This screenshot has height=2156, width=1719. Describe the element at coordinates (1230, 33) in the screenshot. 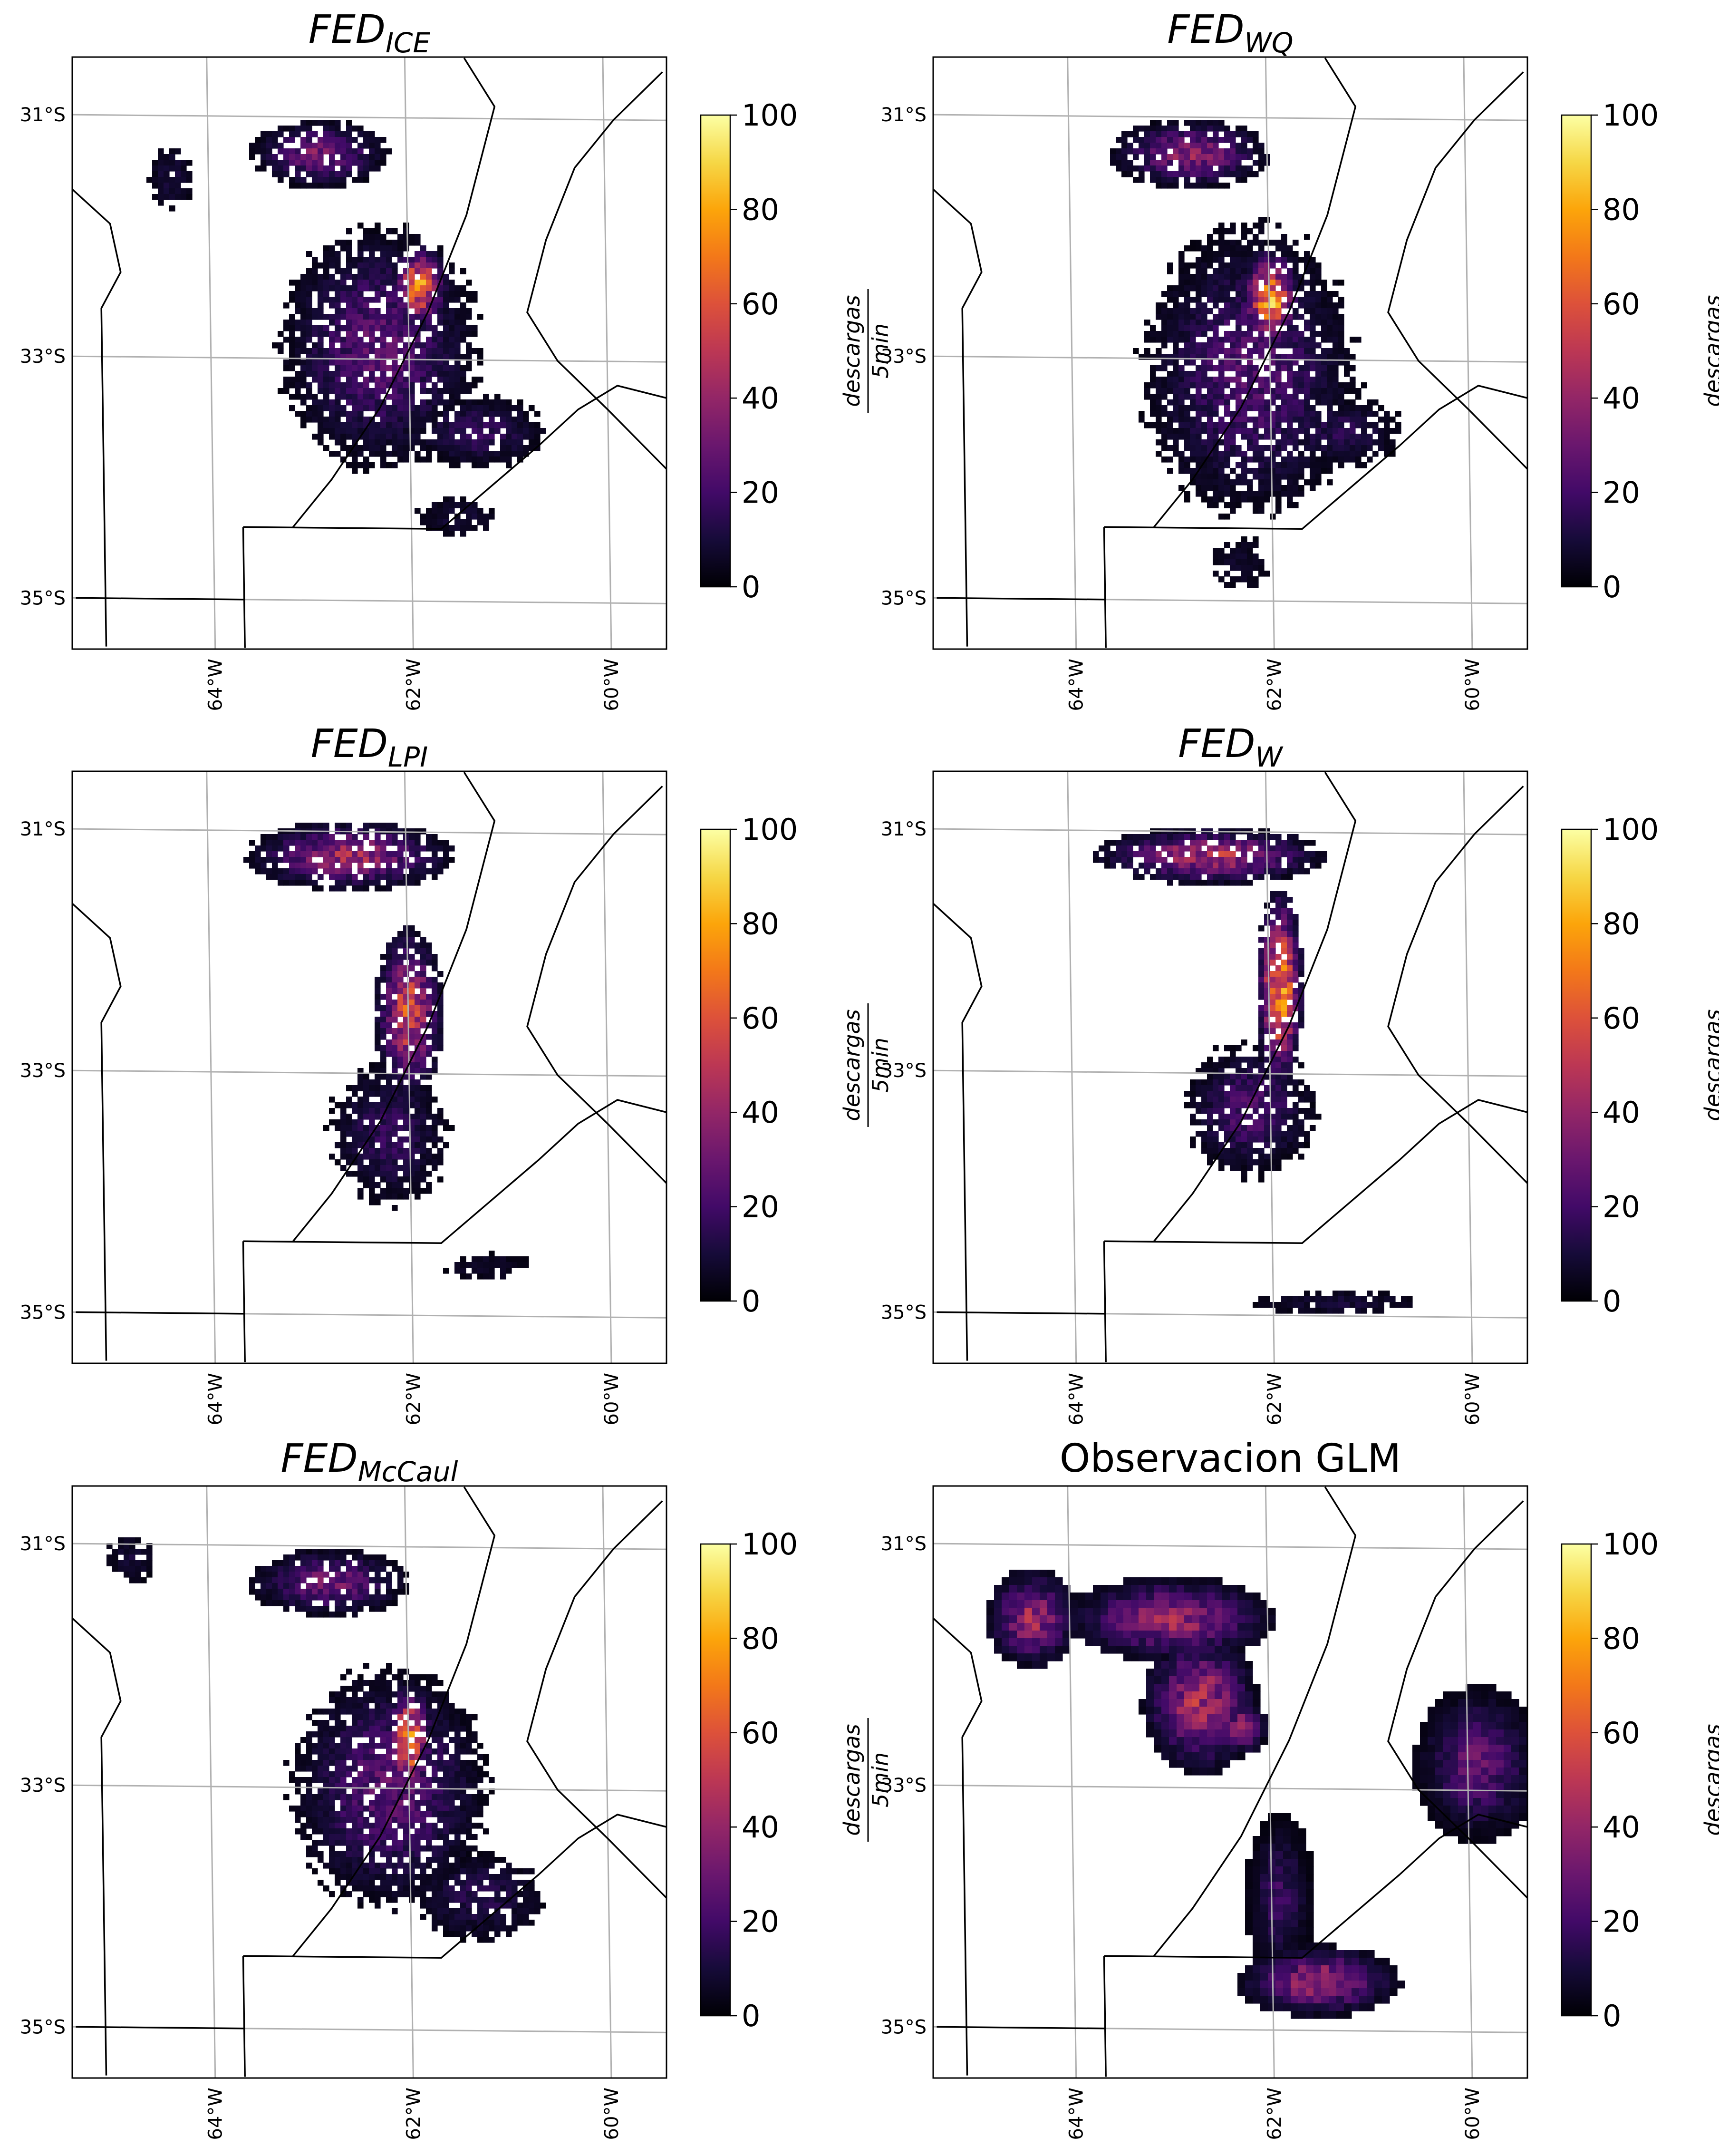

I see `panel-title: FEDWQ` at that location.